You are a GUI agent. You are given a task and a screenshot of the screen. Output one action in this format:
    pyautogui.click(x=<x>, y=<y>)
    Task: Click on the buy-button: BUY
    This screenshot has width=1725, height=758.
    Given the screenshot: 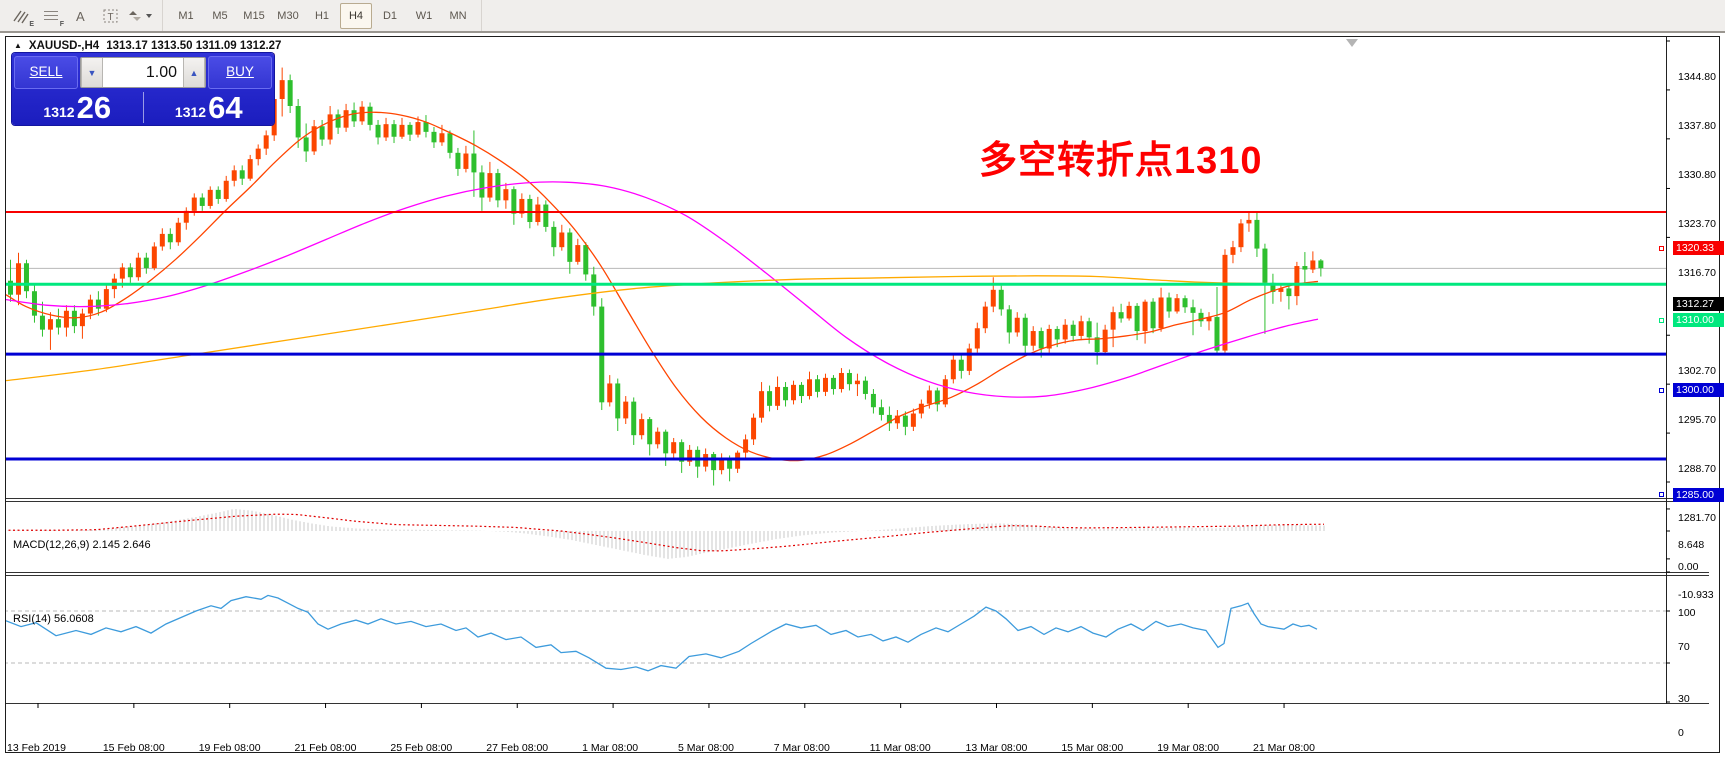 What is the action you would take?
    pyautogui.click(x=240, y=72)
    